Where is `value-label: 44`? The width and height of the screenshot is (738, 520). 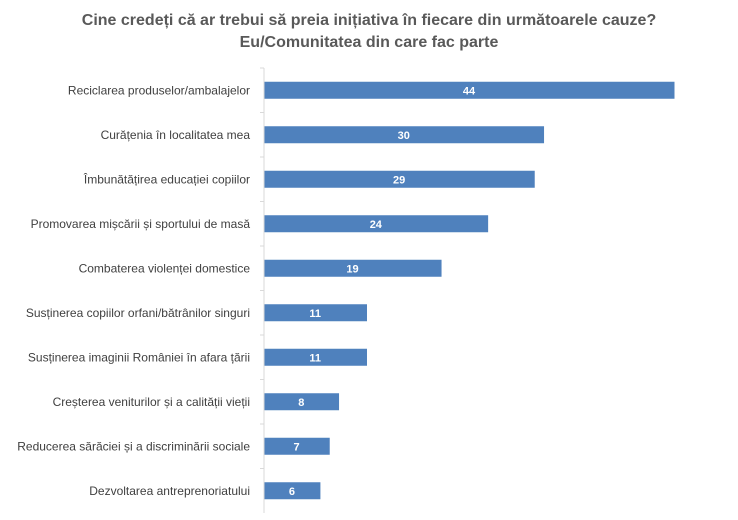
value-label: 44 is located at coordinates (469, 91).